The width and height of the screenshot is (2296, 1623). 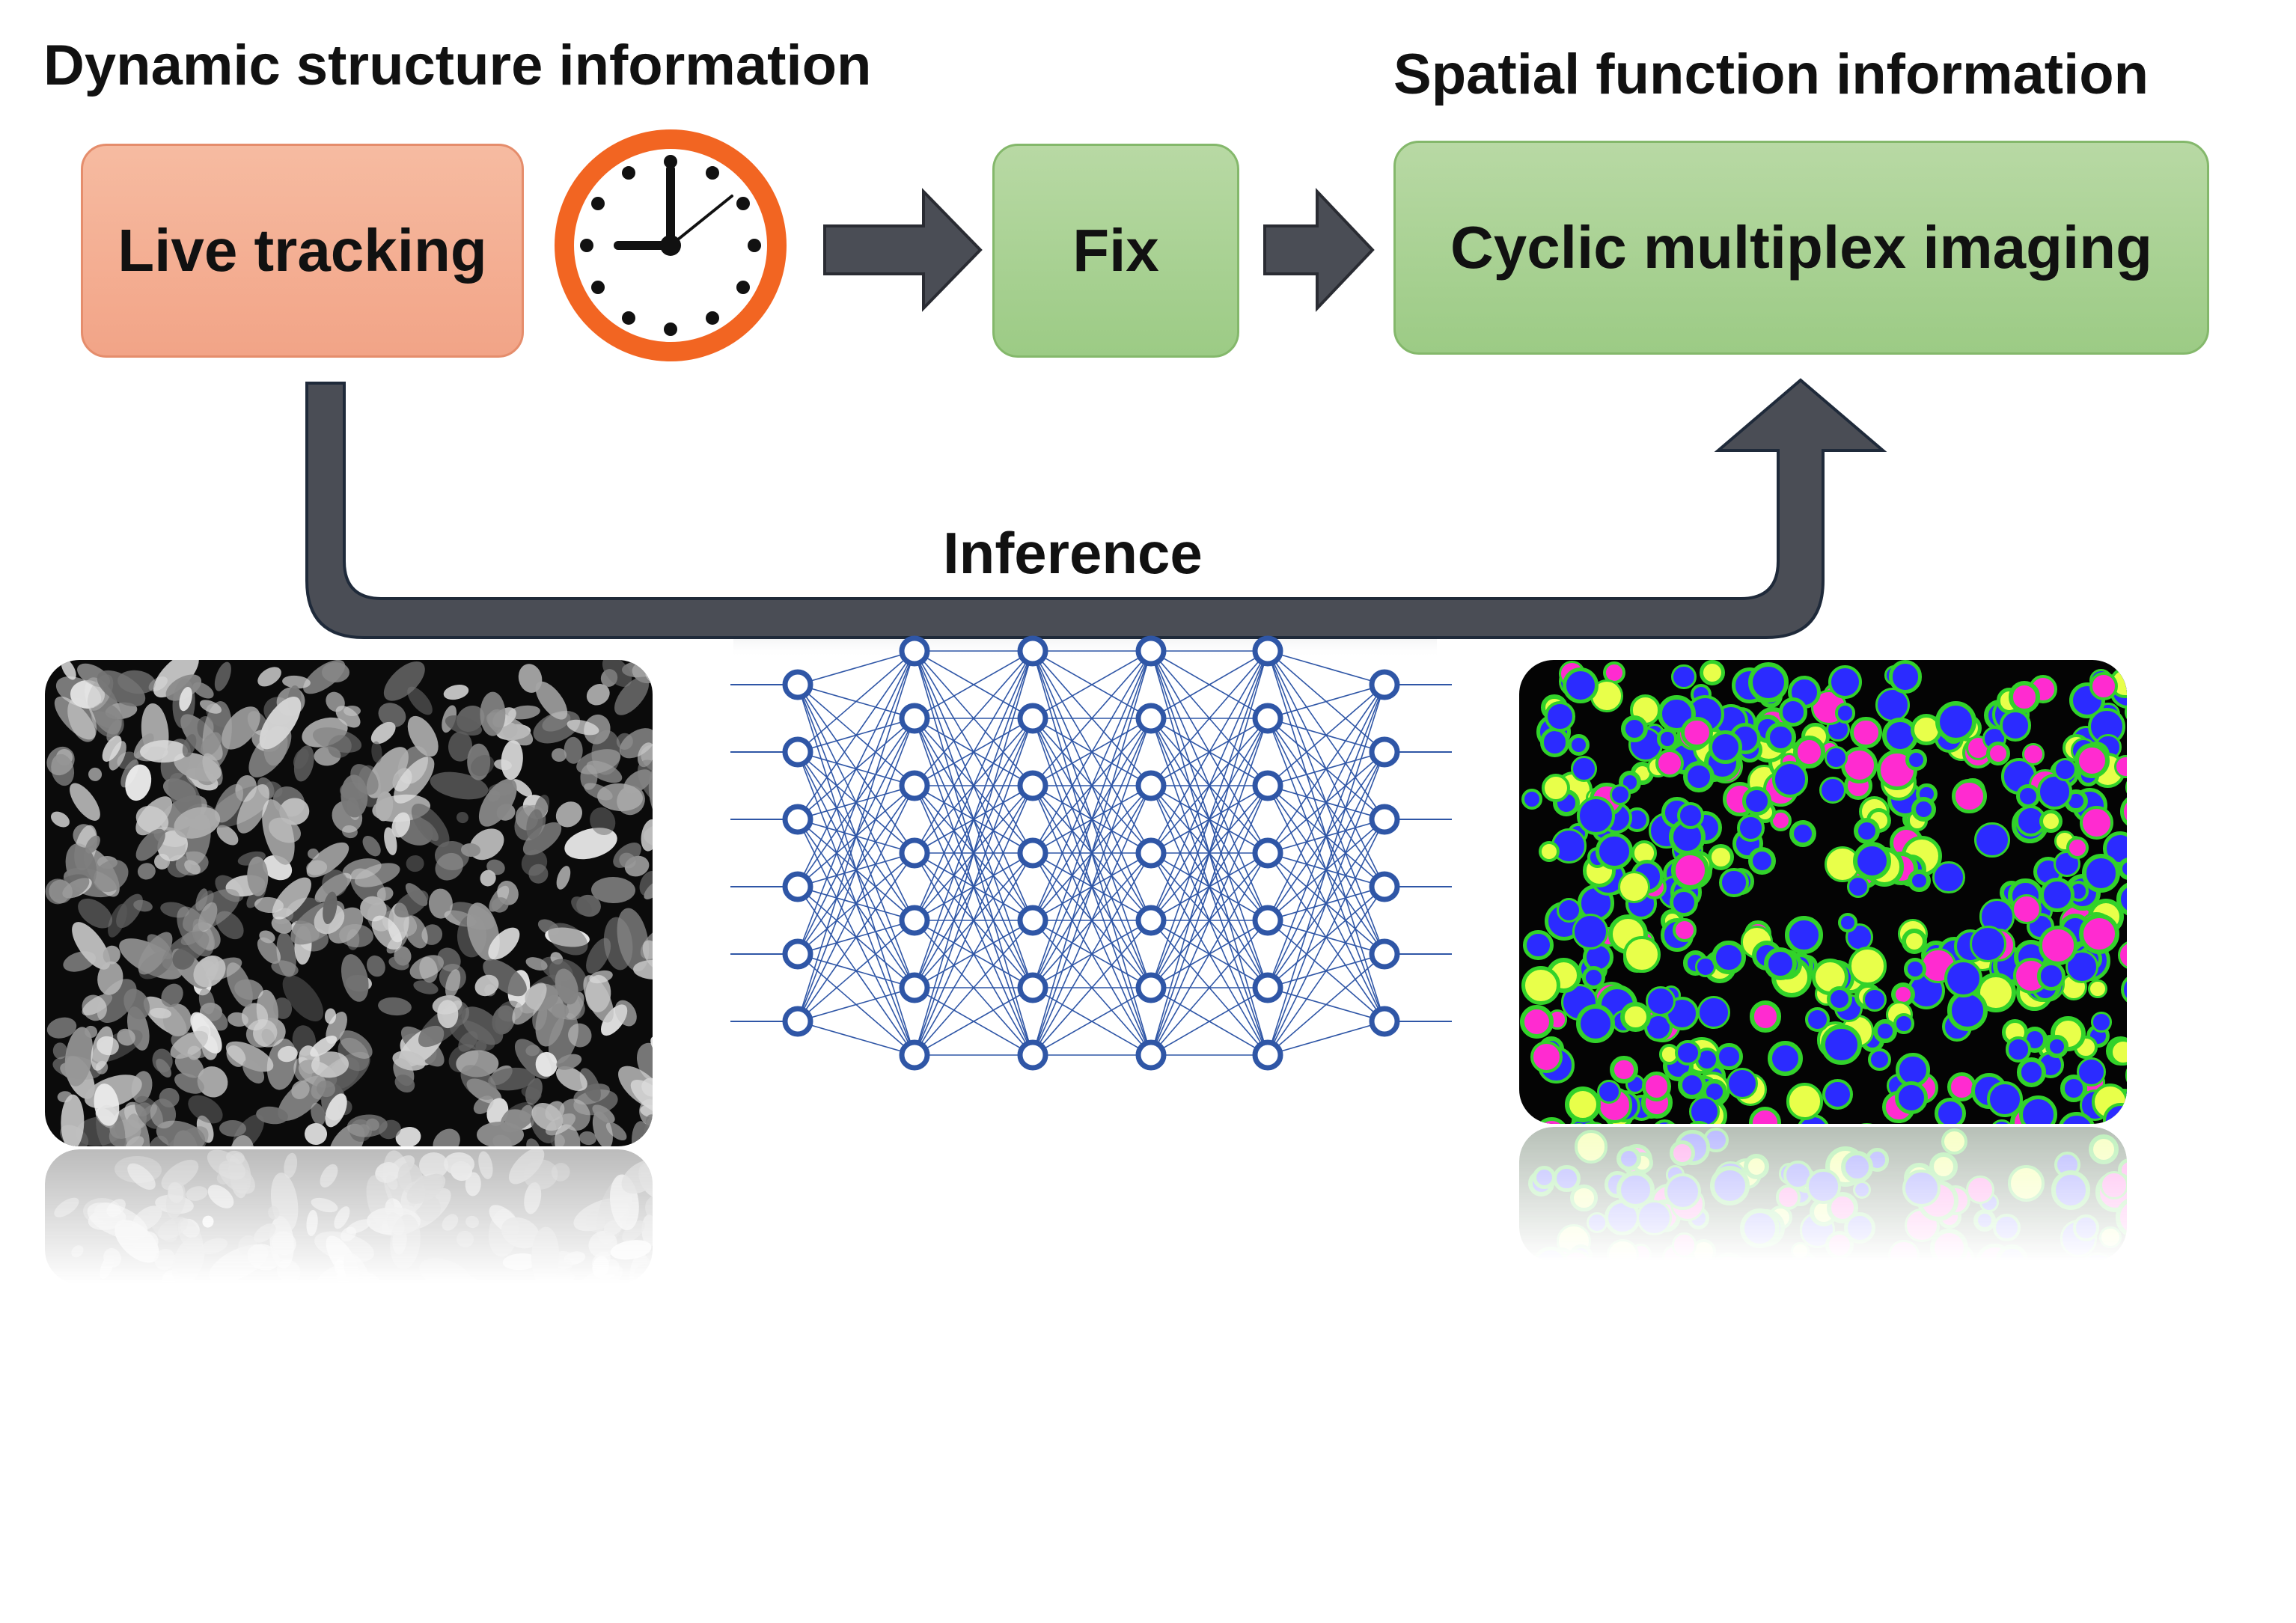 I want to click on inference-arrow, so click(x=1096, y=509).